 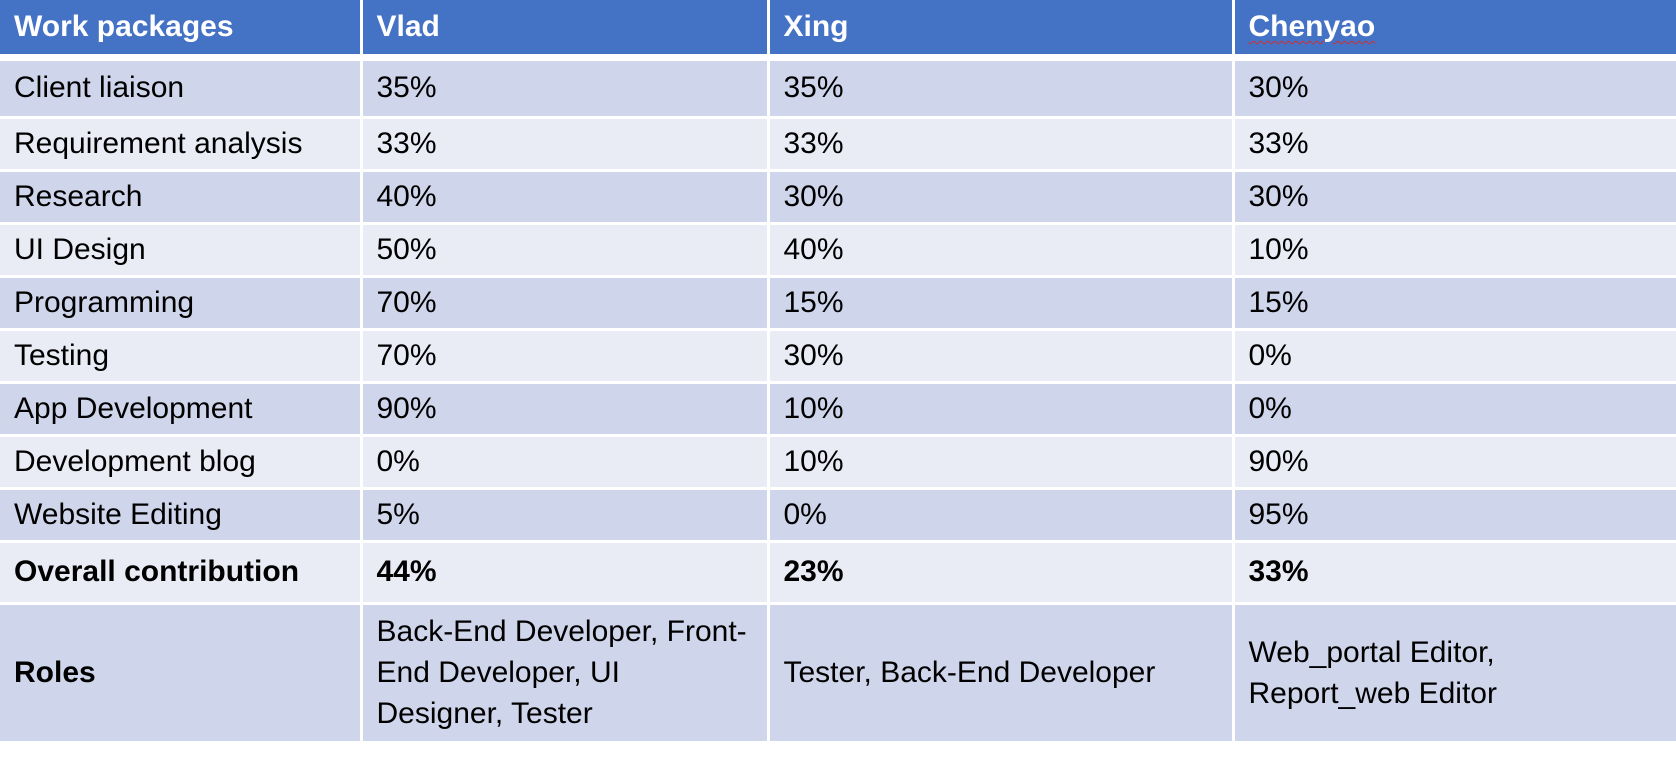 What do you see at coordinates (181, 197) in the screenshot?
I see `package-name: Research` at bounding box center [181, 197].